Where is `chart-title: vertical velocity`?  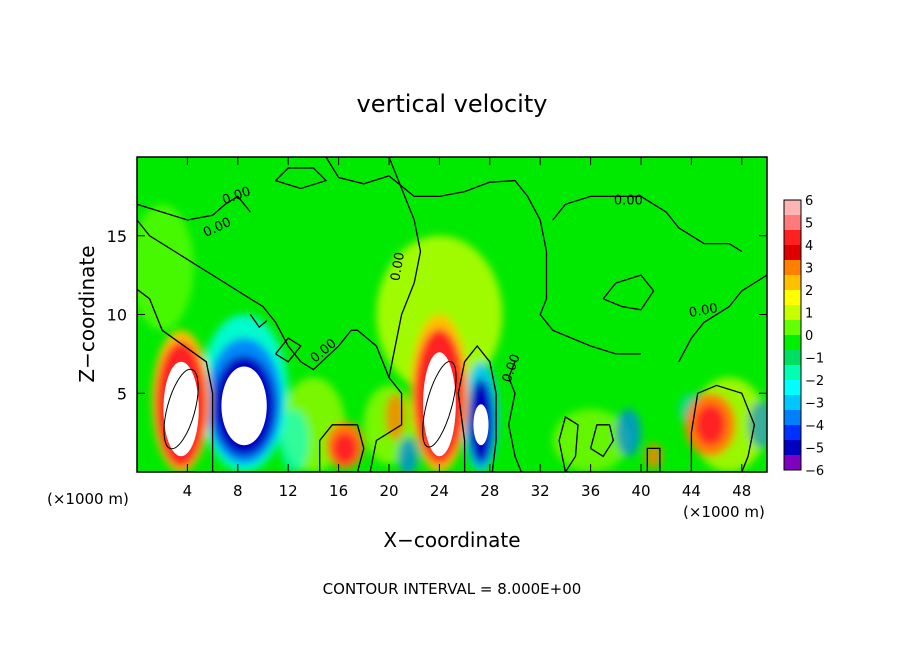
chart-title: vertical velocity is located at coordinates (452, 104).